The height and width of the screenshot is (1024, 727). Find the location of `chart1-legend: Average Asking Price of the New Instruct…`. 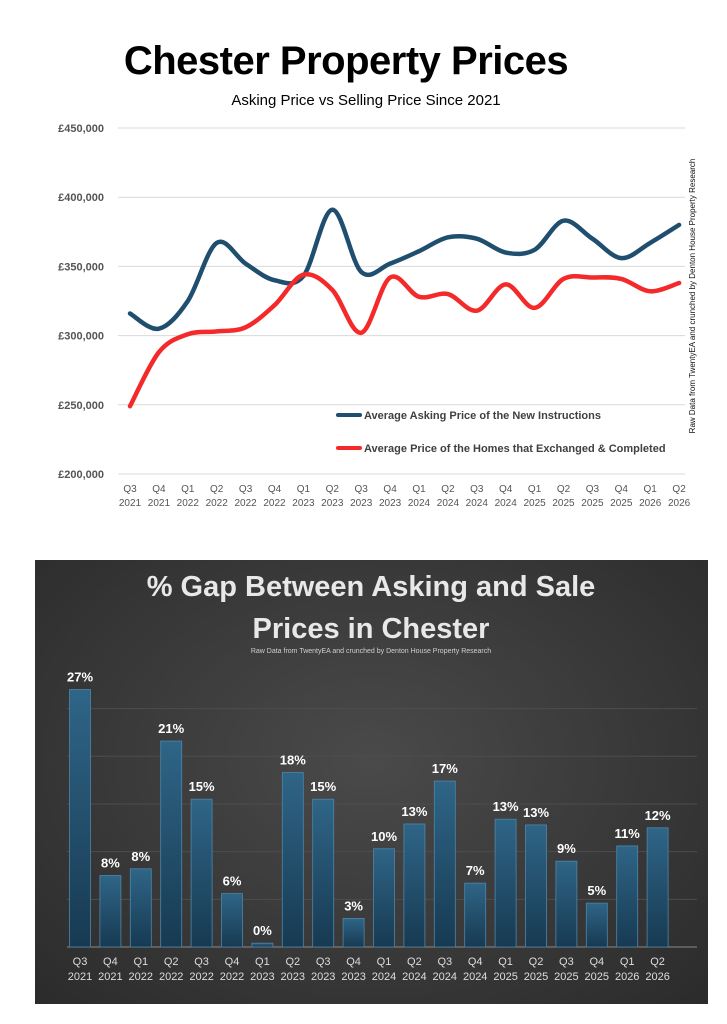

chart1-legend: Average Asking Price of the New Instruct… is located at coordinates (501, 432).